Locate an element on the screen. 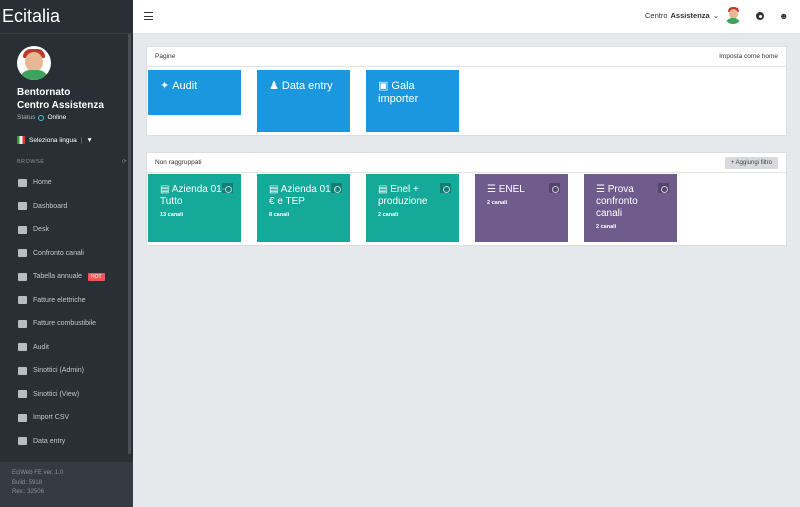 This screenshot has height=507, width=800. panel-title: Pagine is located at coordinates (165, 56).